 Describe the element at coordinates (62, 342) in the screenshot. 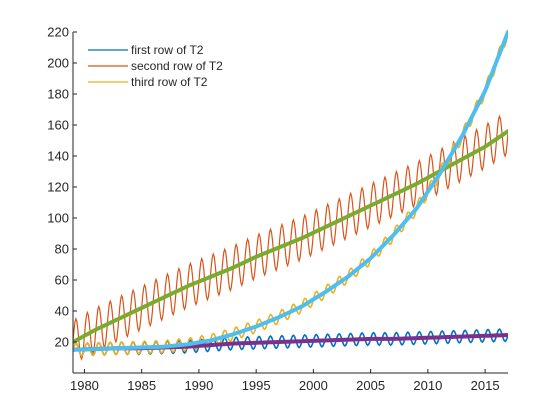

I see `y-tick-label: 20` at that location.